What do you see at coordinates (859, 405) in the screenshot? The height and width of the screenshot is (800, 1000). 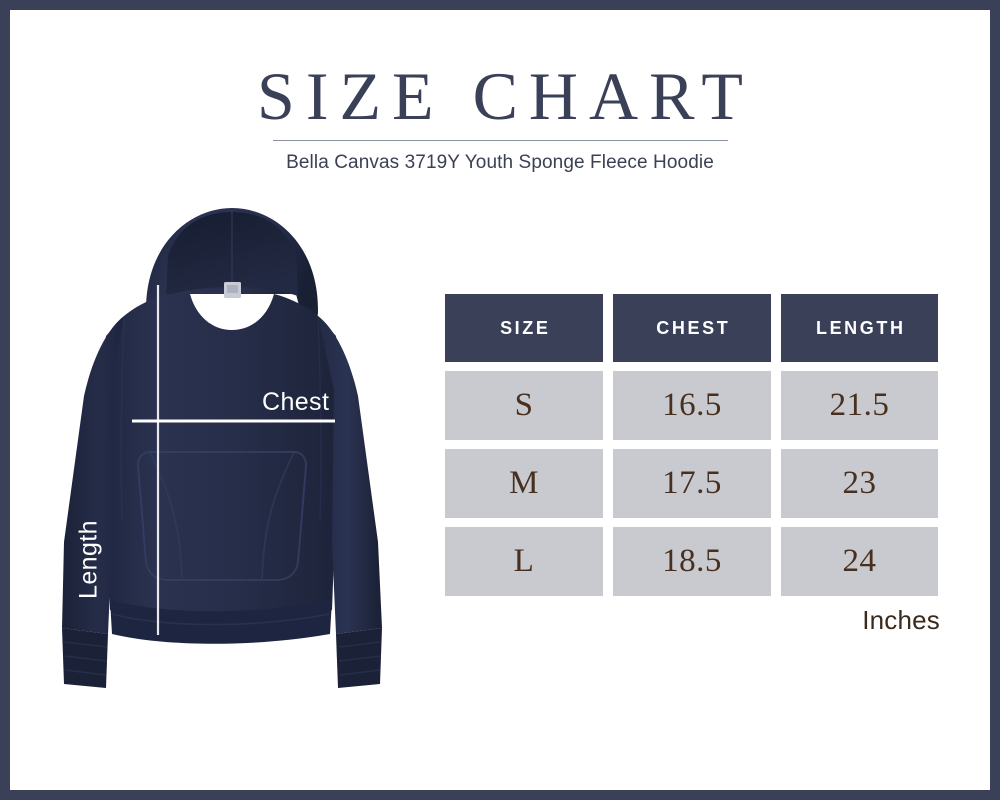 I see `cell-length: 21.5` at bounding box center [859, 405].